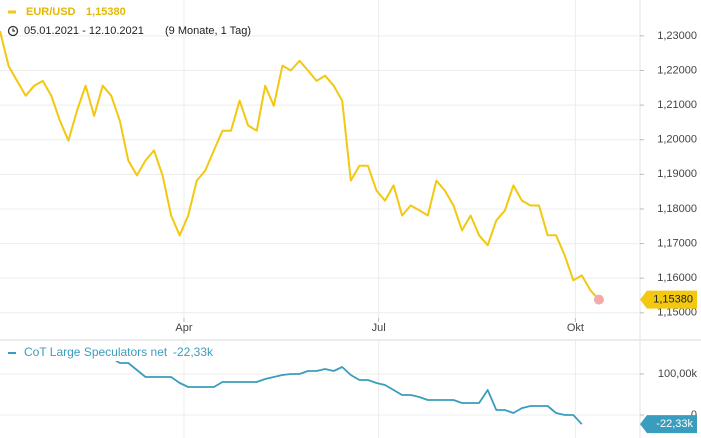 This screenshot has height=438, width=701. What do you see at coordinates (677, 174) in the screenshot?
I see `y-tick-label: 1,19000` at bounding box center [677, 174].